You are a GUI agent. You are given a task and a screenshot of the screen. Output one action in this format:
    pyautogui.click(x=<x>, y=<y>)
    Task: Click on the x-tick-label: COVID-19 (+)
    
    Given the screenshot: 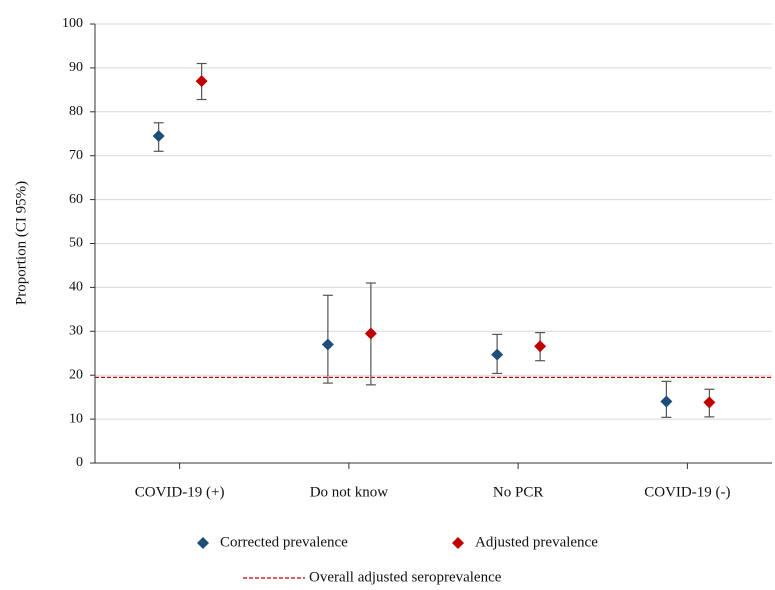 What is the action you would take?
    pyautogui.click(x=180, y=492)
    